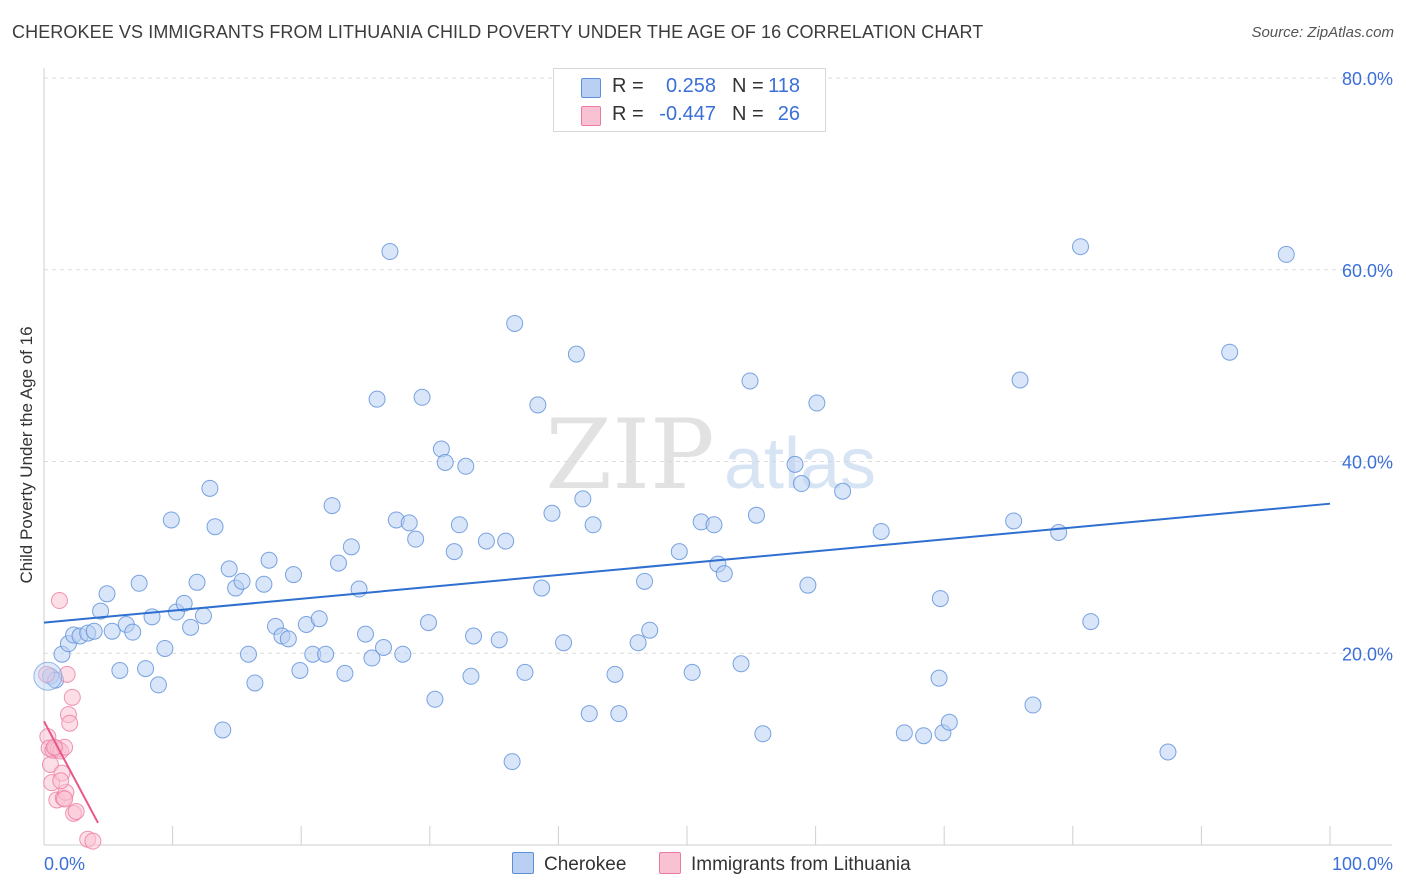 The width and height of the screenshot is (1406, 892). I want to click on n-value: 118, so click(784, 86).